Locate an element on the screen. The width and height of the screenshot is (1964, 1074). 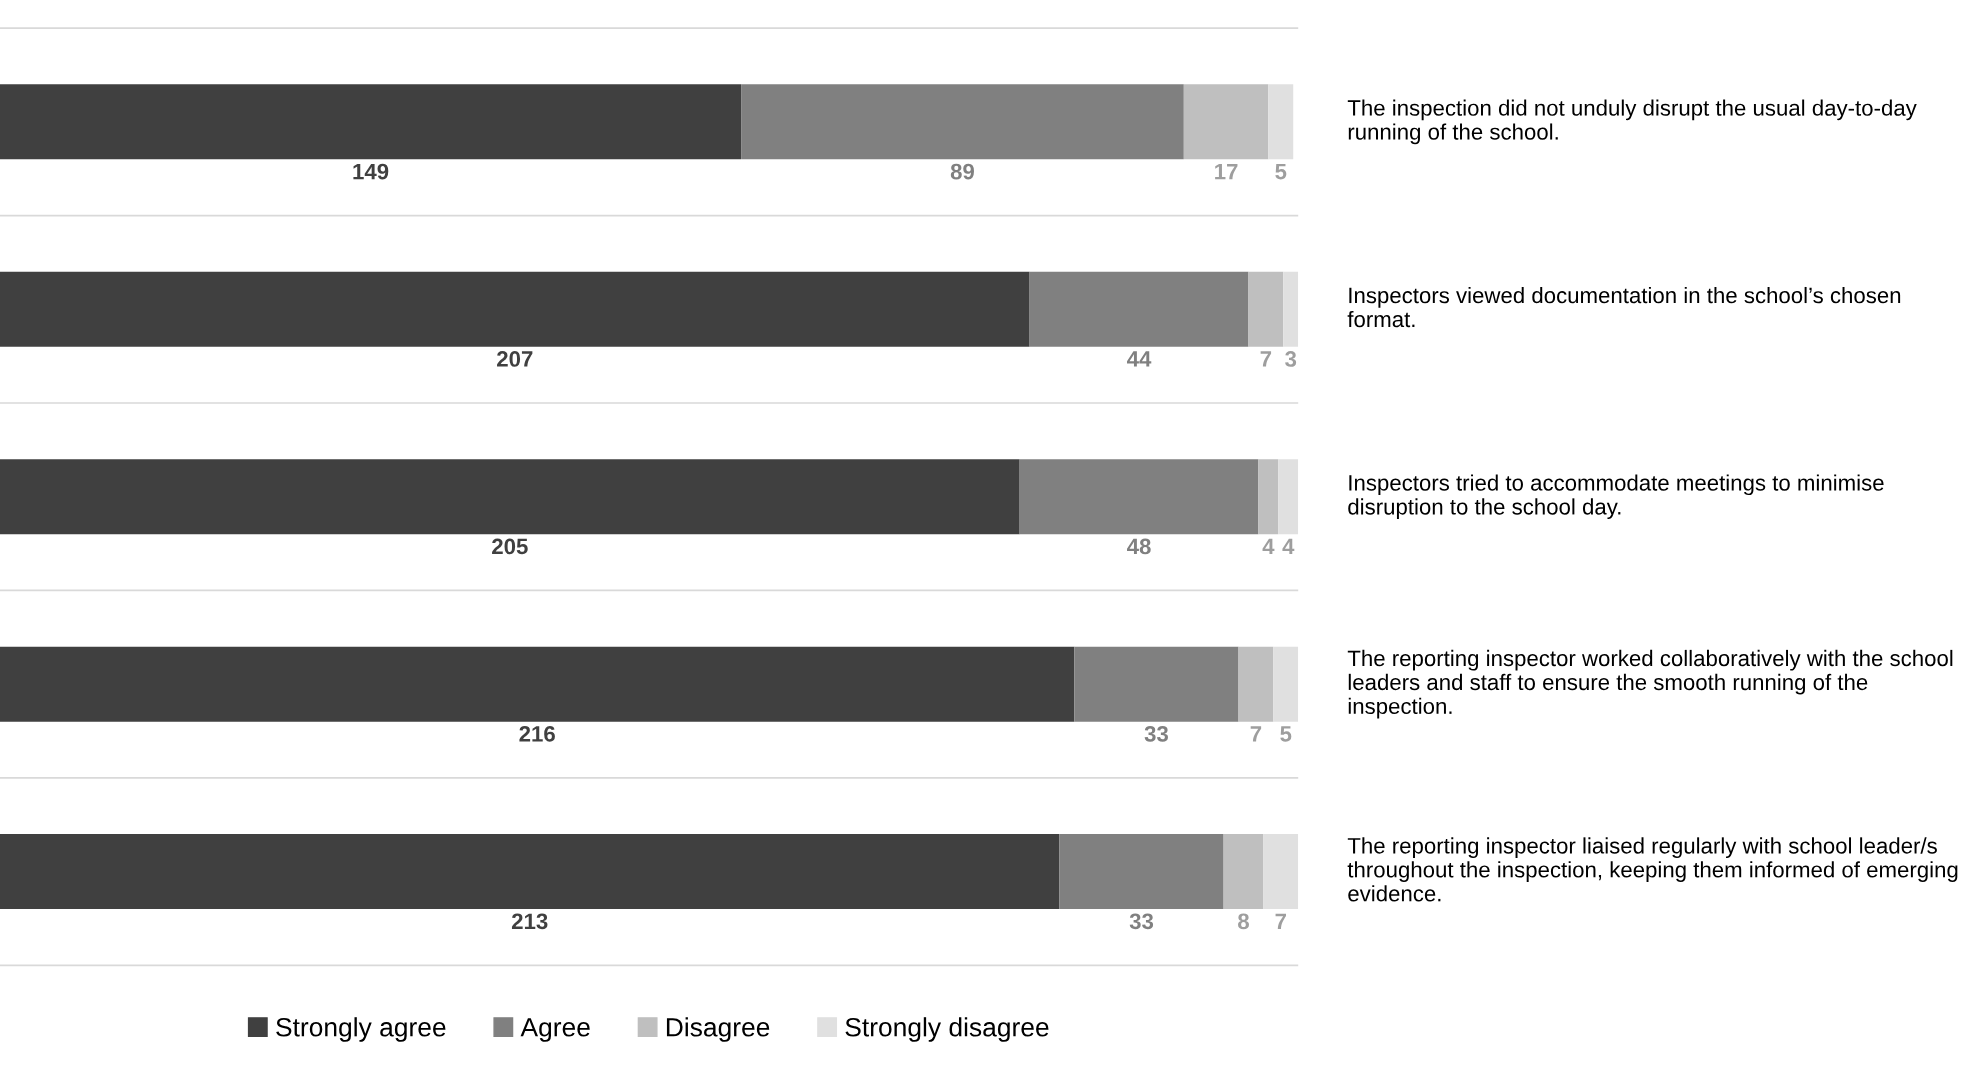
y-tick-label: The reporting inspector worked collaboratively with the school leaders and staff to ensure the smooth running of the inspection. is located at coordinates (1650, 684).